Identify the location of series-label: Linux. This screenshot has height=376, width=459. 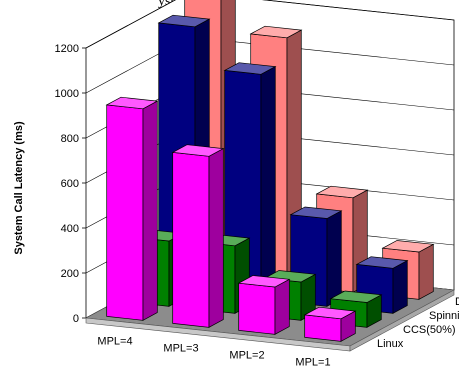
(390, 344).